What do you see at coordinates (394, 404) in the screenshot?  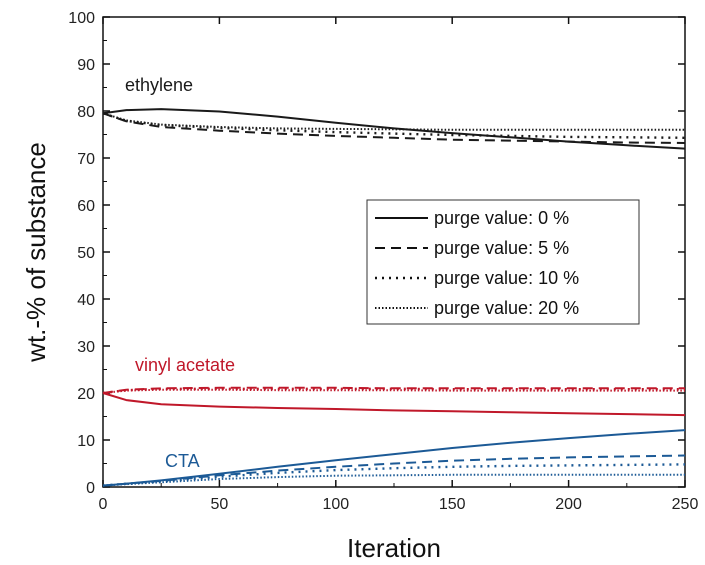 I see `series-line-vinyl-acetate-solid` at bounding box center [394, 404].